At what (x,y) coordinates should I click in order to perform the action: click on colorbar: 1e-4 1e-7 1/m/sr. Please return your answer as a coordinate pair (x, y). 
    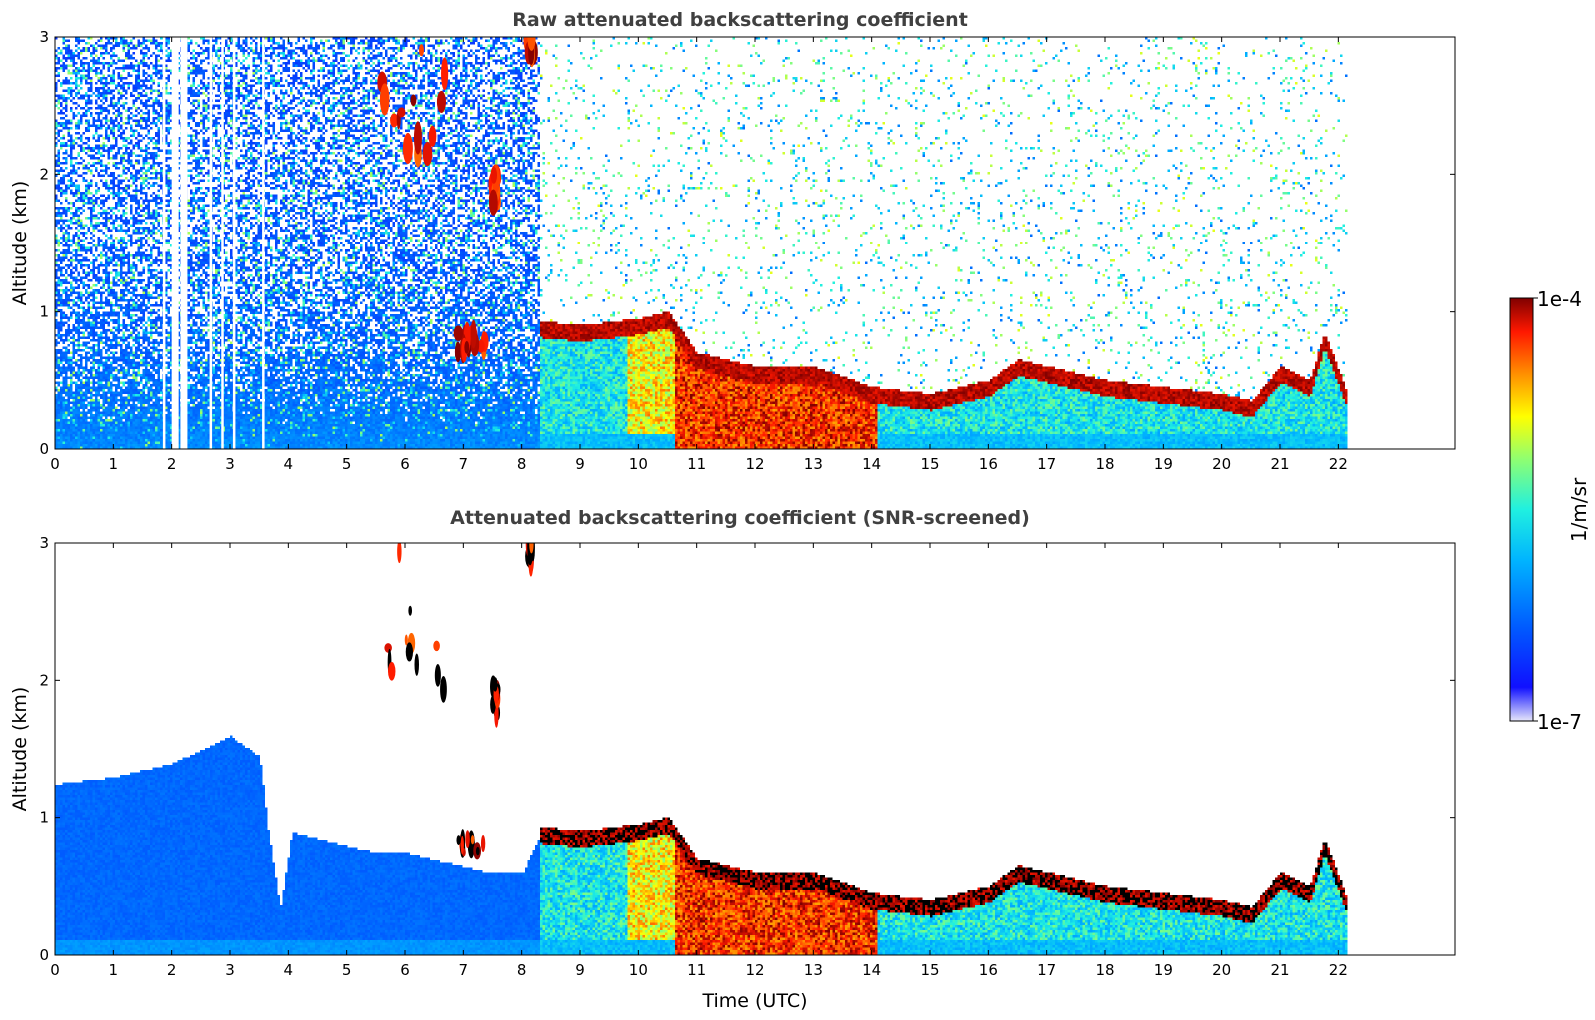
    Looking at the image, I should click on (1550, 510).